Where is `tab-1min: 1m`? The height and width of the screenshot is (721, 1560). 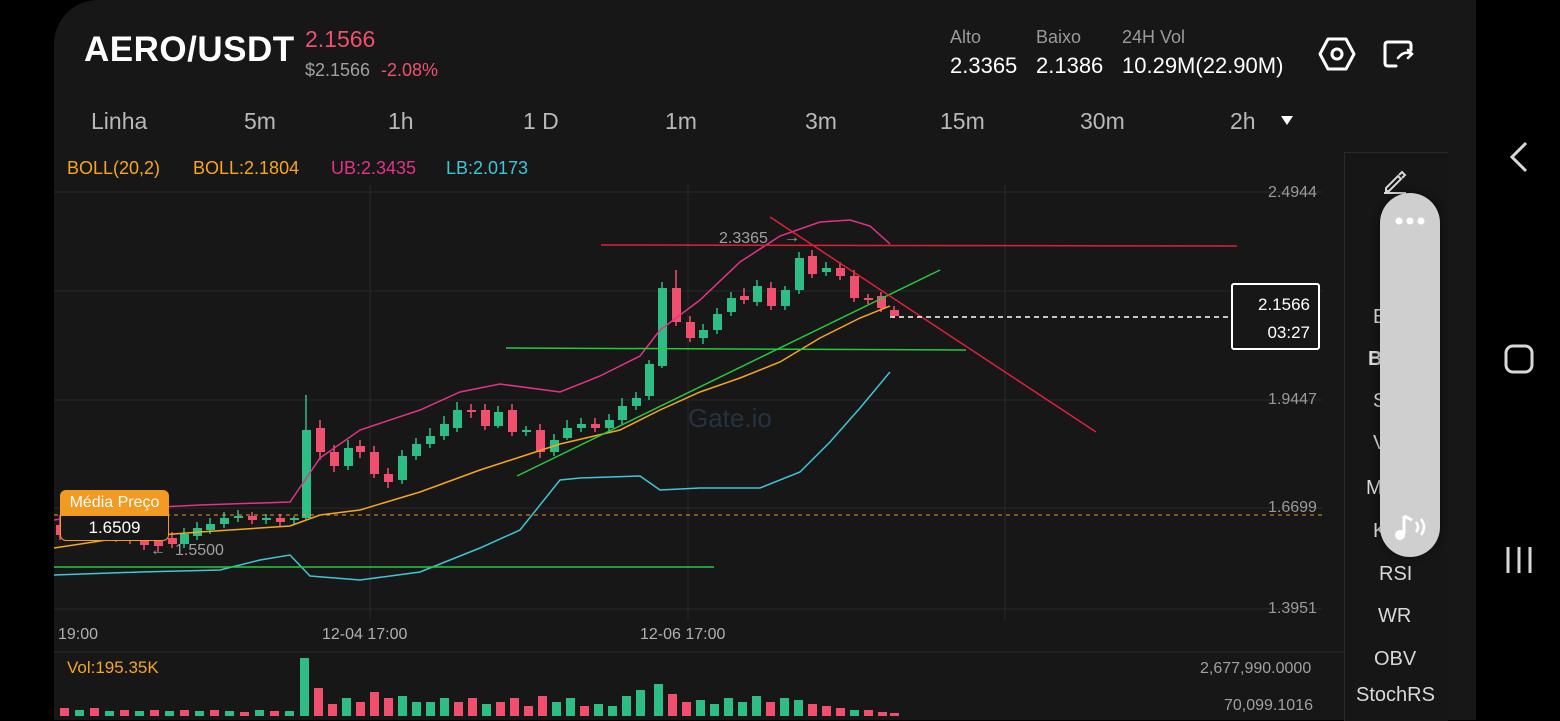
tab-1min: 1m is located at coordinates (681, 121).